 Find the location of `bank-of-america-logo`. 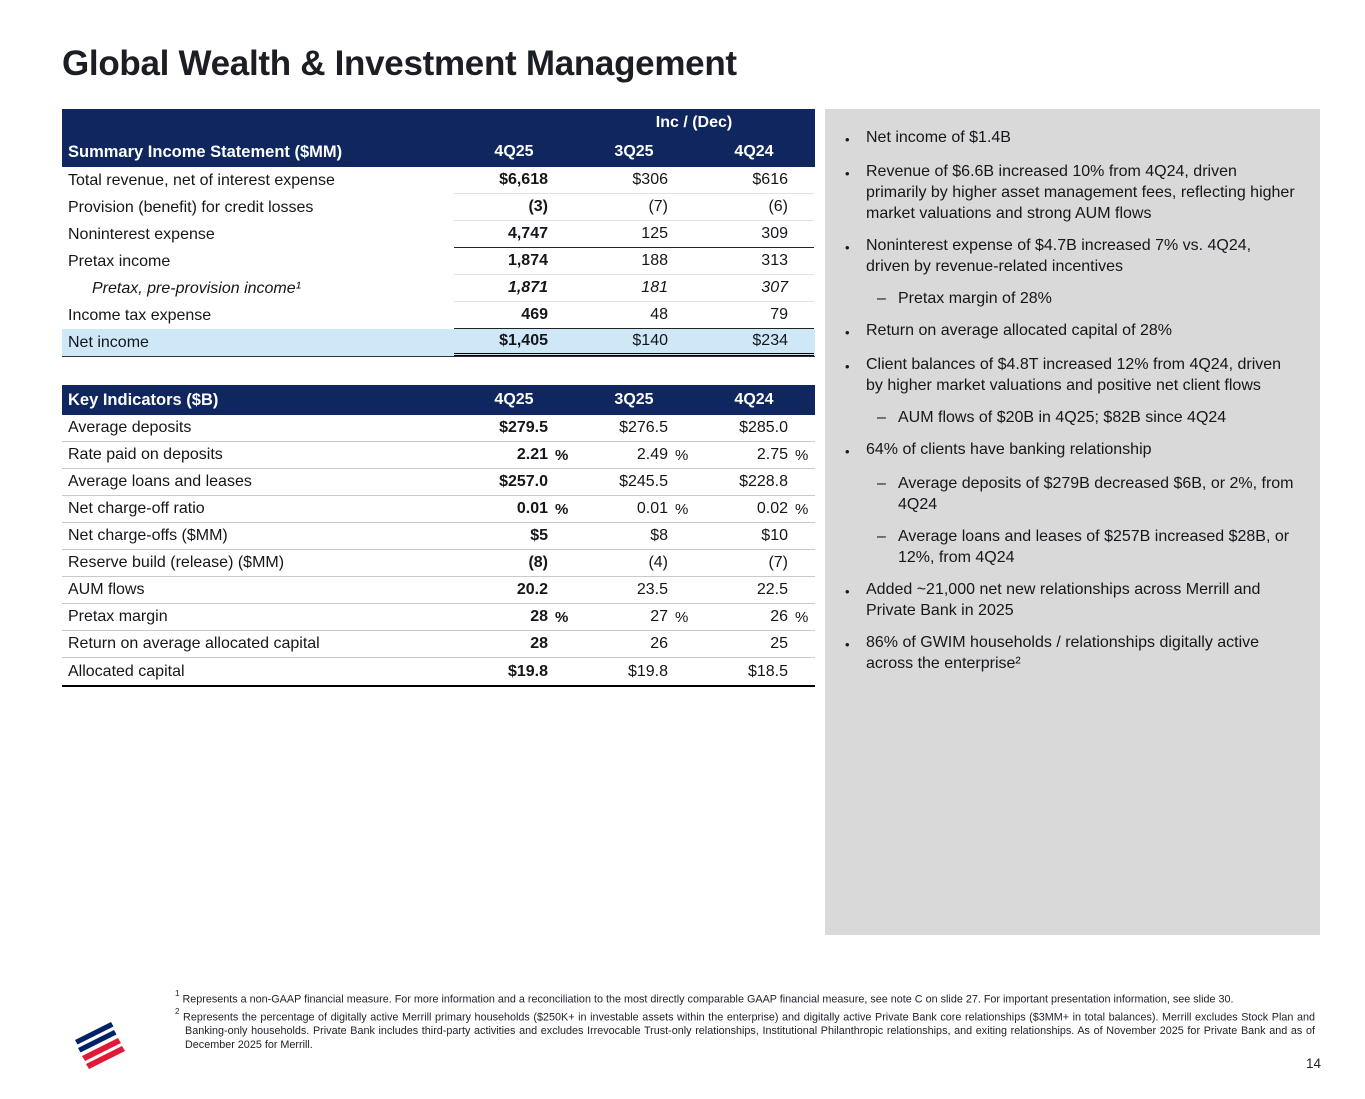

bank-of-america-logo is located at coordinates (101, 1049).